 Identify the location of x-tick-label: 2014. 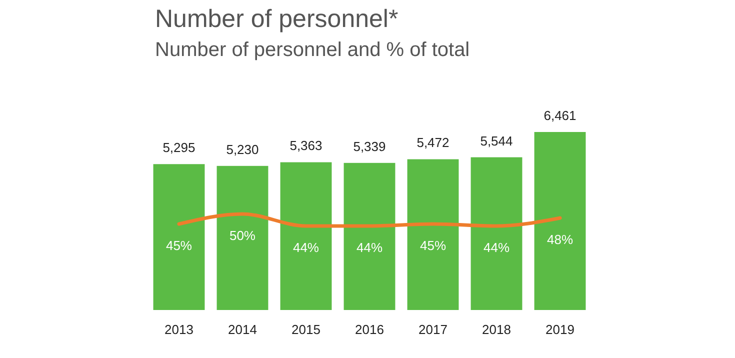
(242, 329).